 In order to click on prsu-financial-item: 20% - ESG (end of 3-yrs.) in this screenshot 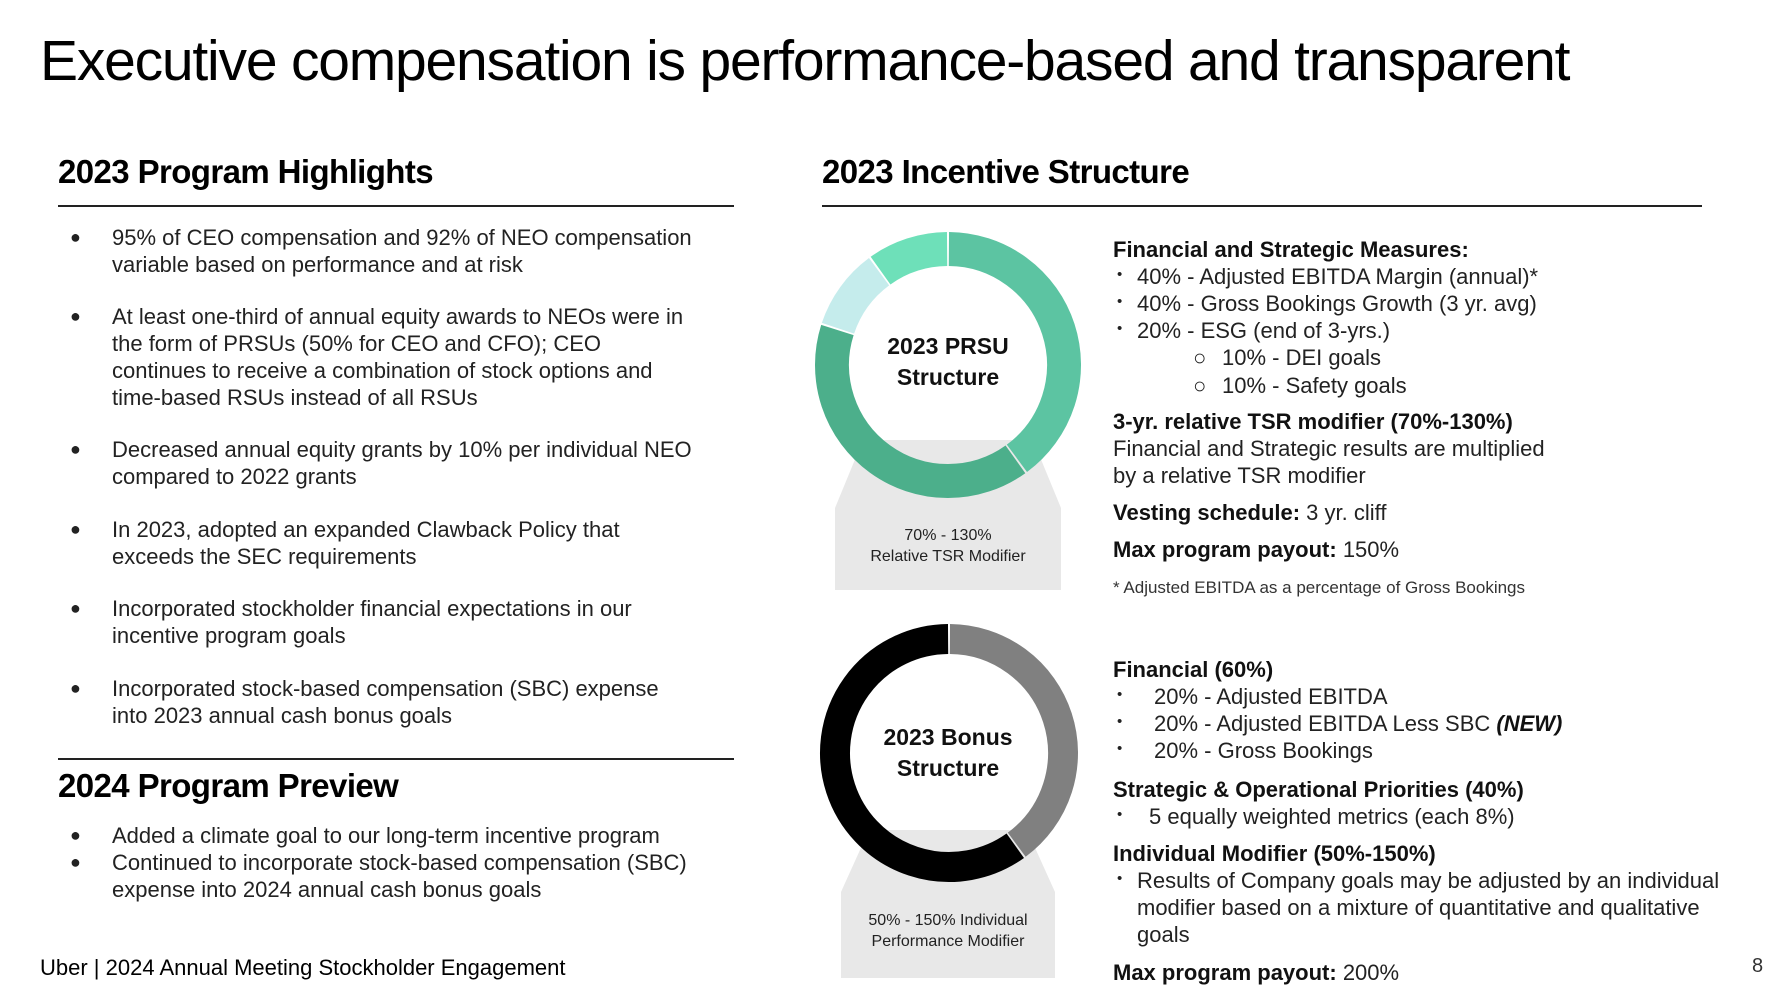, I will do `click(1264, 330)`.